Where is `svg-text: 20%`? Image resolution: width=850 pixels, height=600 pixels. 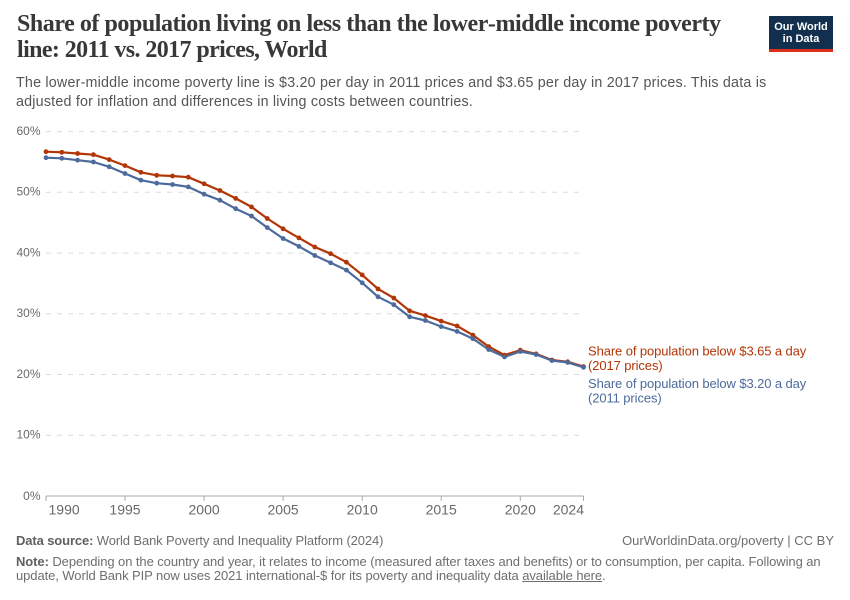
svg-text: 20% is located at coordinates (28, 374).